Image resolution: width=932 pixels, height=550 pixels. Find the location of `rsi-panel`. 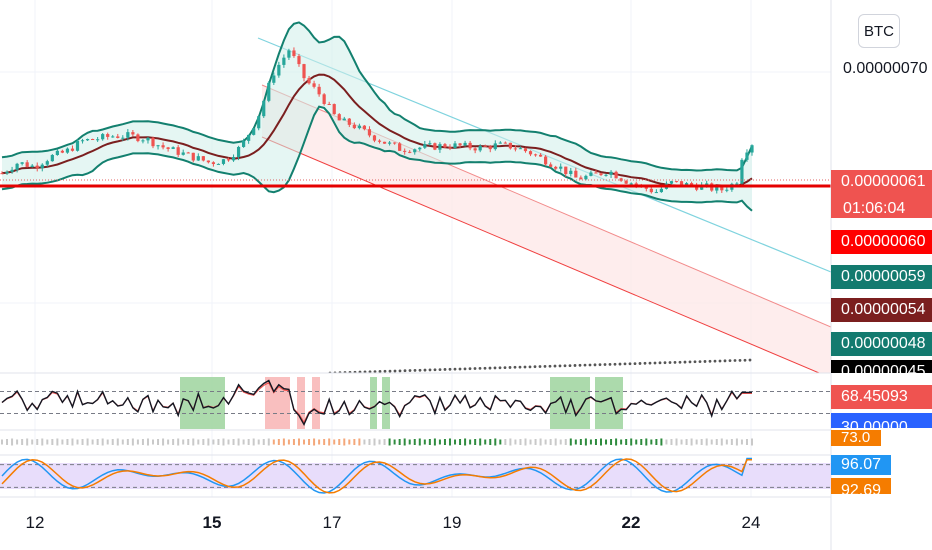

rsi-panel is located at coordinates (415, 403).